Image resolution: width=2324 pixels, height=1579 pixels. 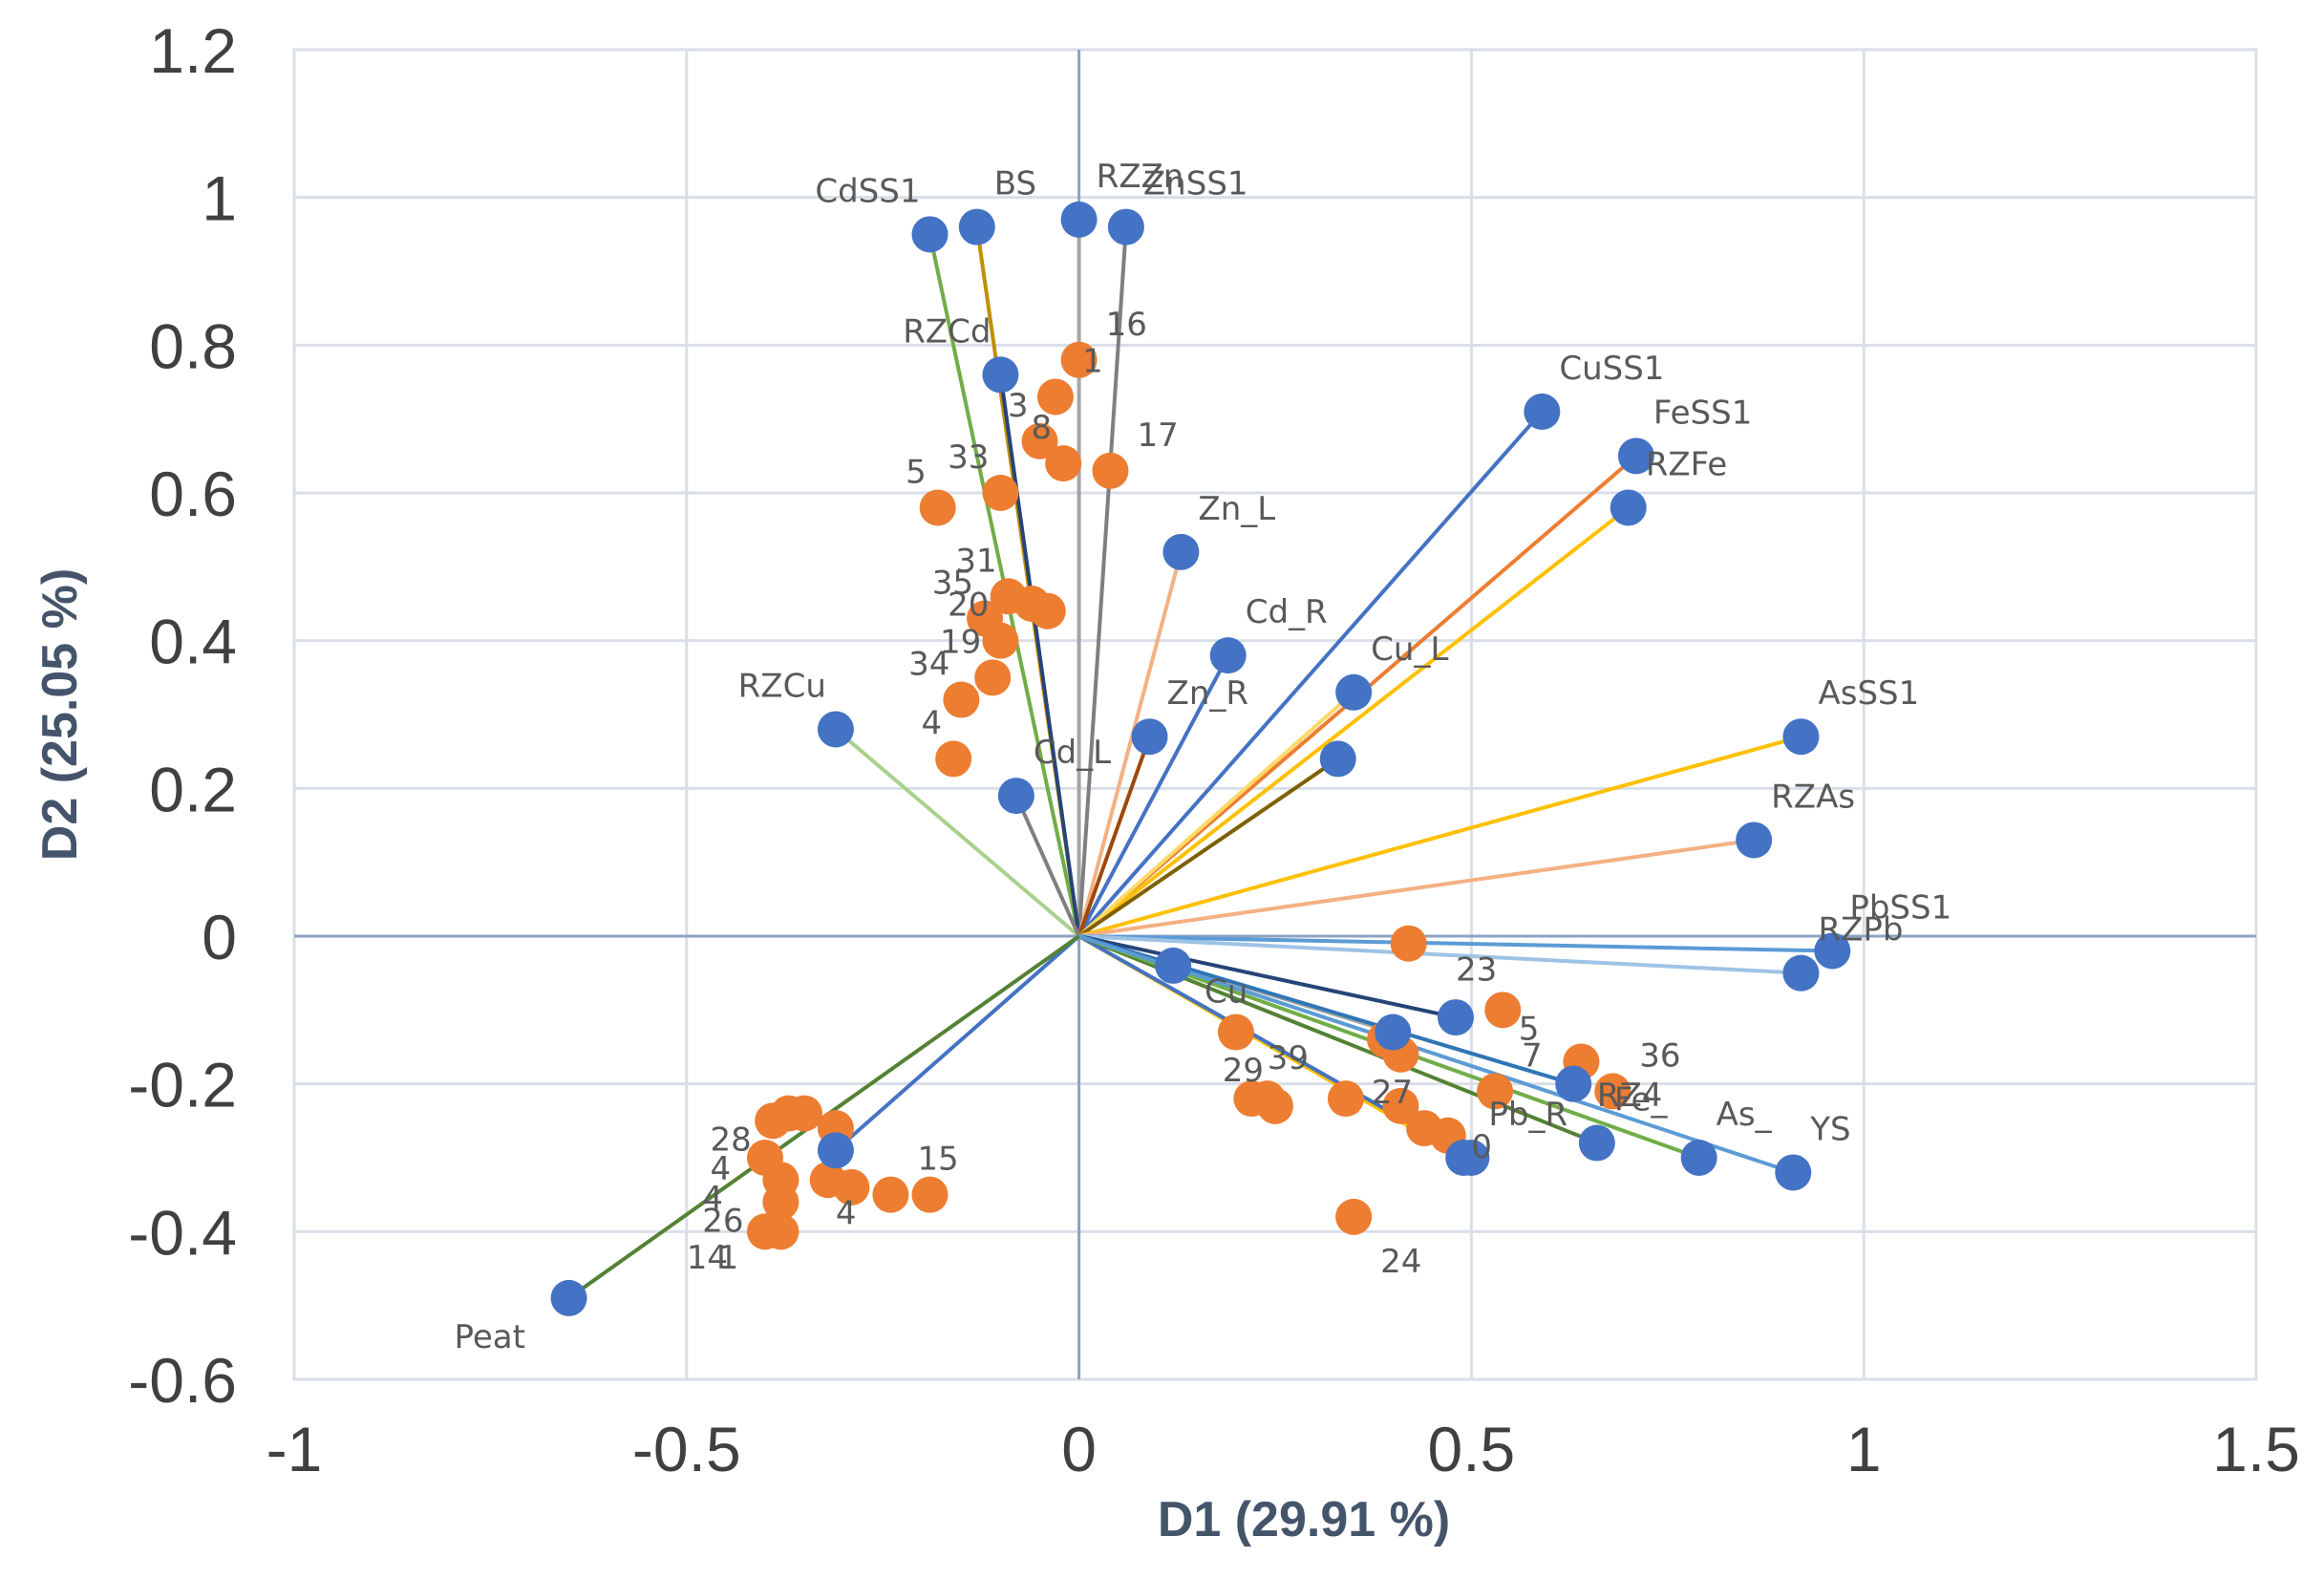 I want to click on variable-label: As_, so click(x=1744, y=1115).